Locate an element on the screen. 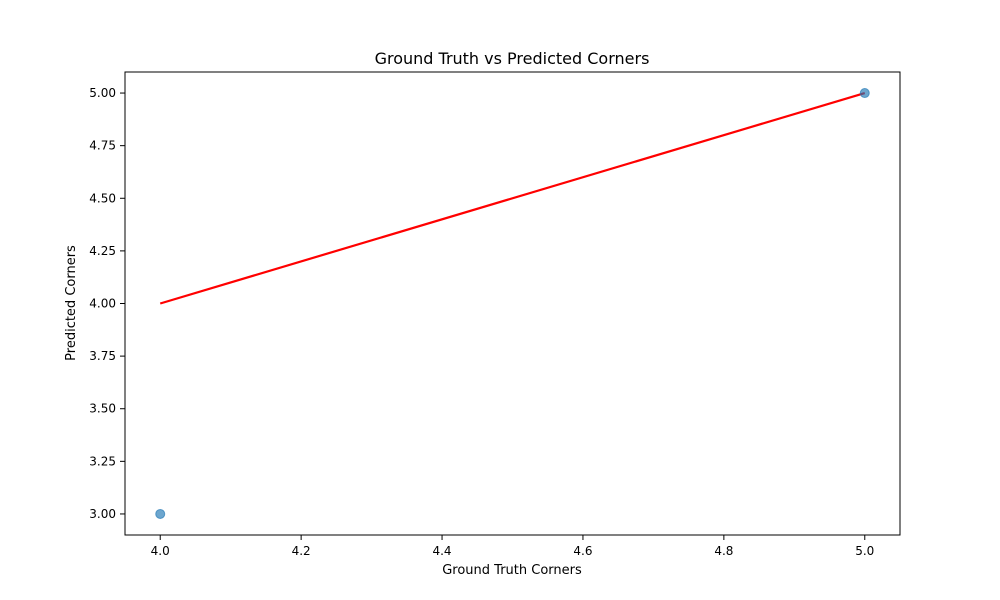 The width and height of the screenshot is (1000, 600). y-tick-label-6: 4.50 is located at coordinates (102, 198).